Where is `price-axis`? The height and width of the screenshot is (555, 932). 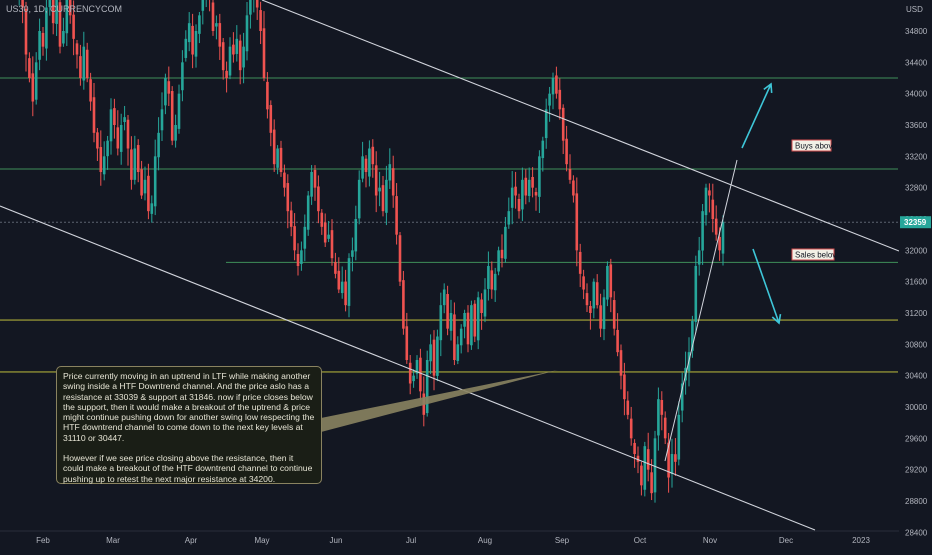
price-axis is located at coordinates (915, 275).